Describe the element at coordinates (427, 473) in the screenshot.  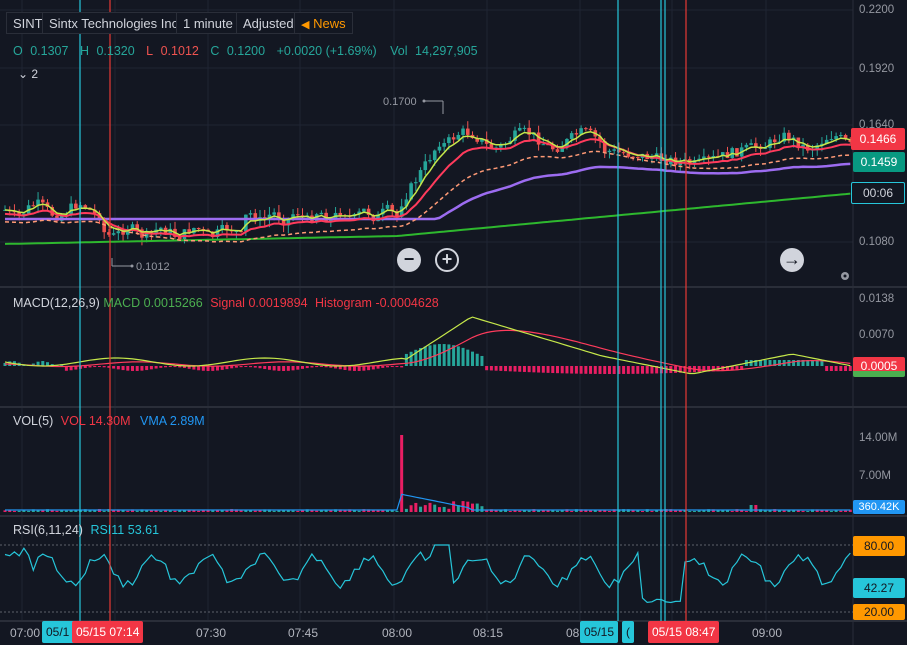
I see `volume-bars` at that location.